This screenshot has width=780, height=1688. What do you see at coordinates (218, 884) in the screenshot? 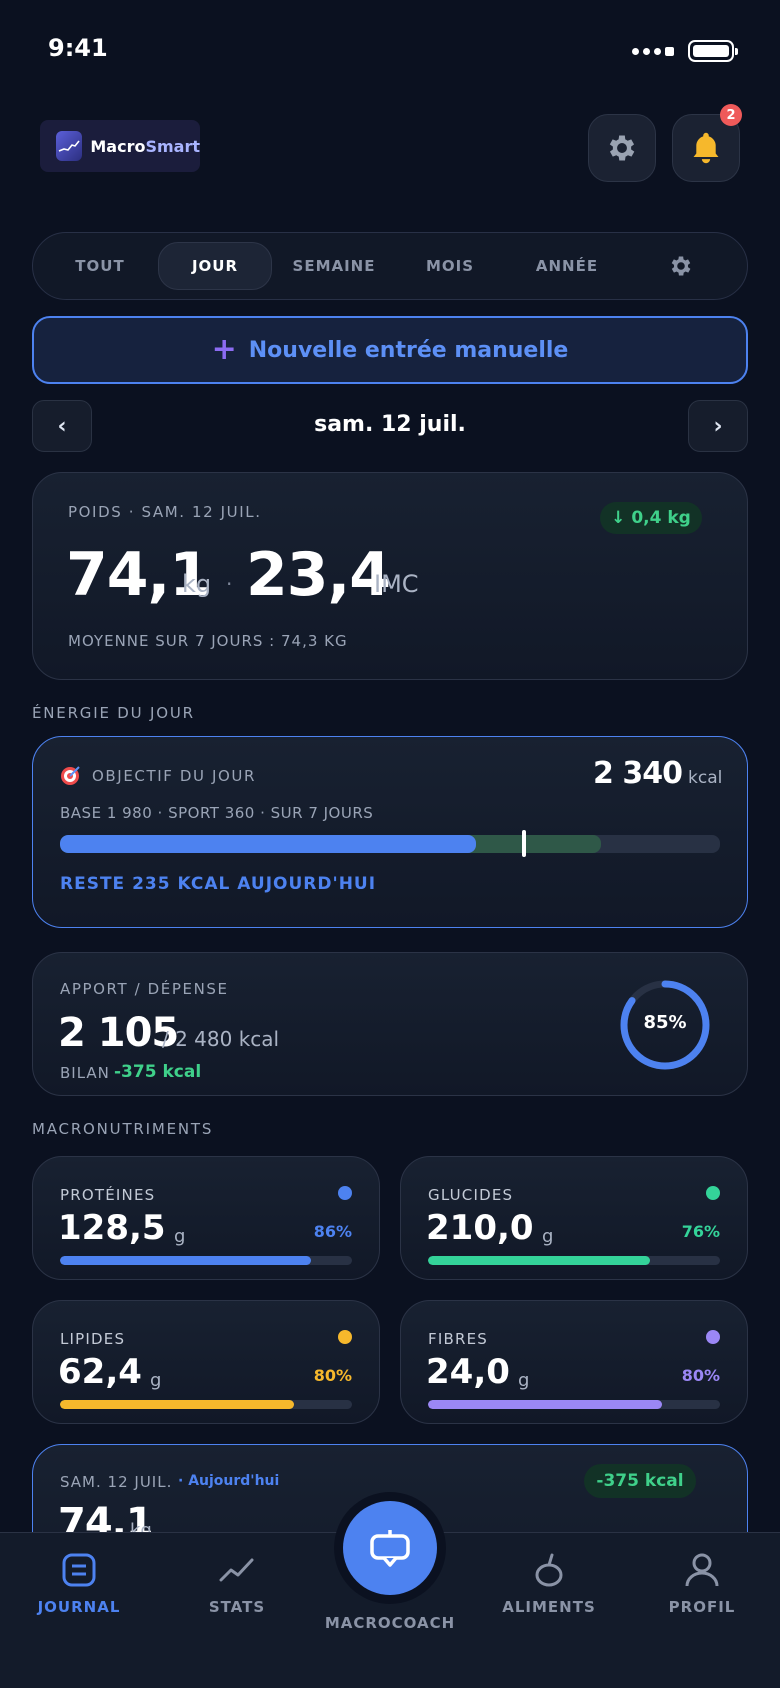
I see `goal-remaining: RESTE 235 KCAL AUJOURD'HUI` at bounding box center [218, 884].